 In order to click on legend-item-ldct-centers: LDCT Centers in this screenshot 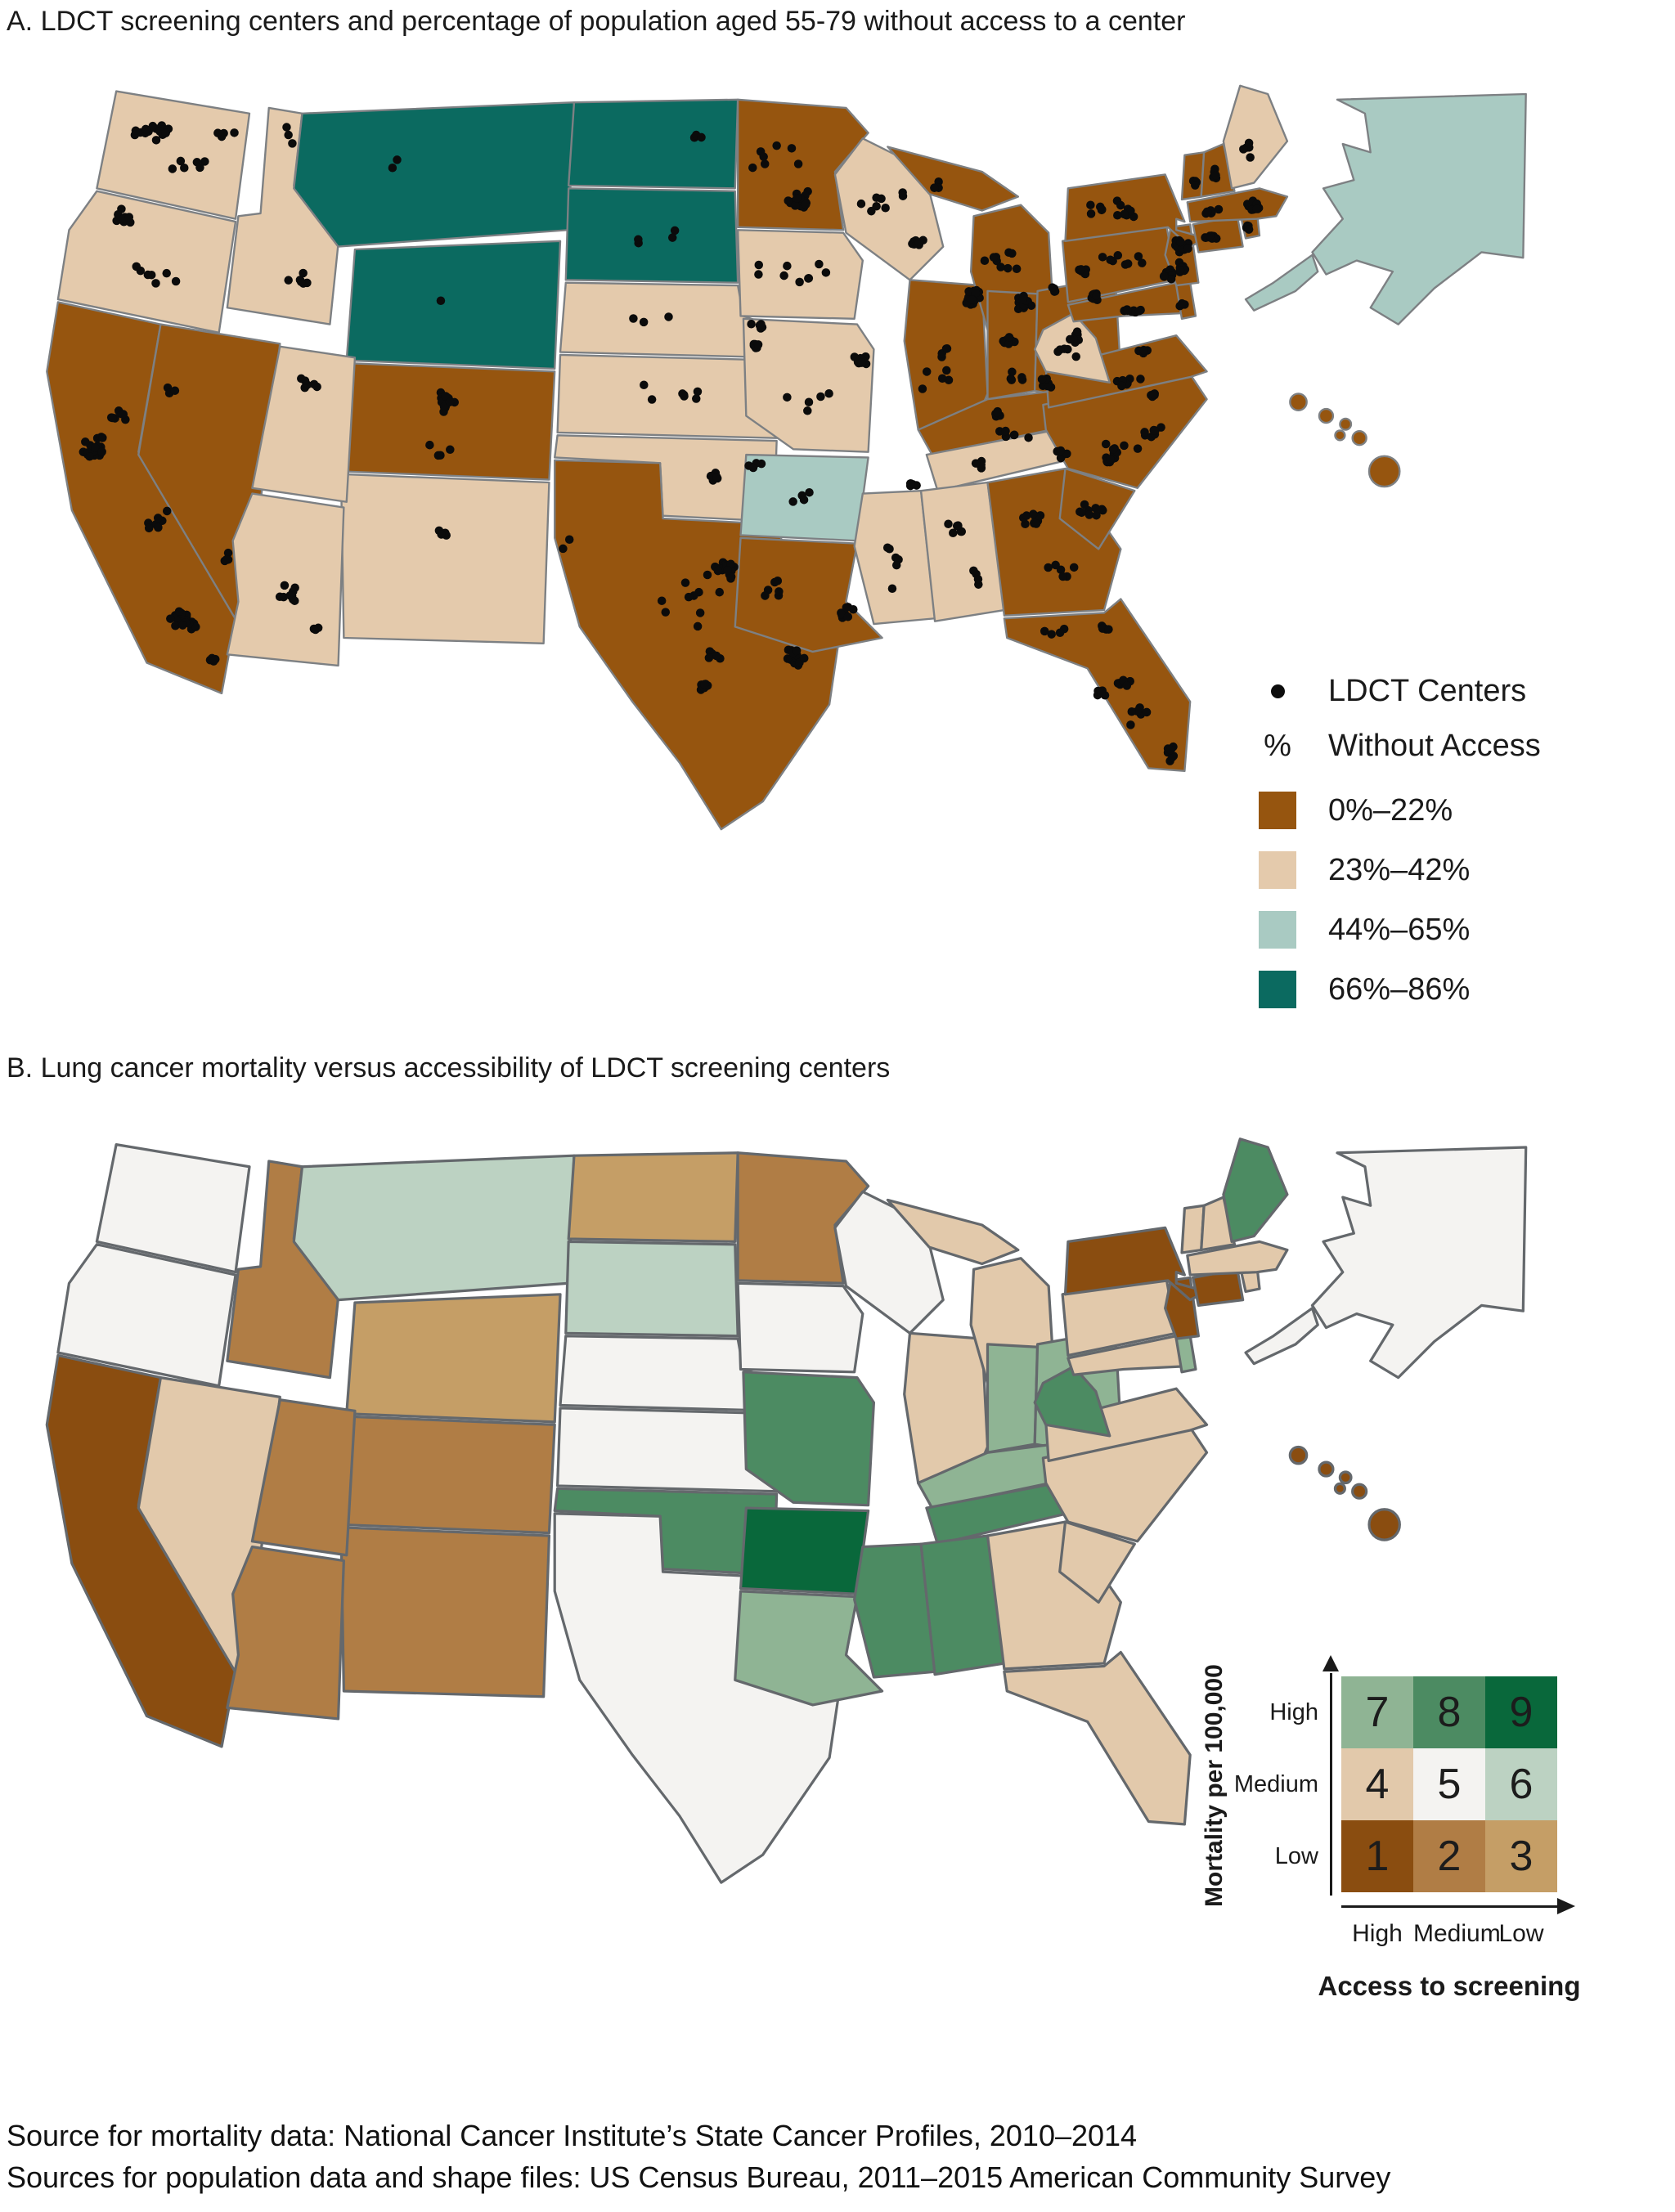, I will do `click(1431, 691)`.